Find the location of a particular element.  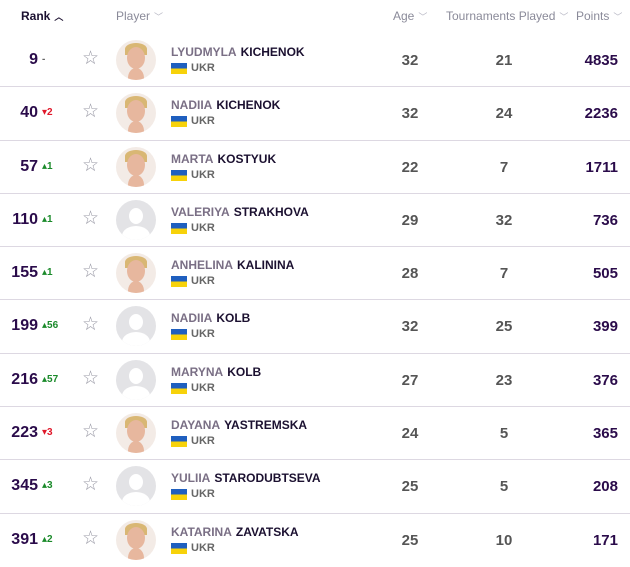

first-name: LYUDMYLA is located at coordinates (204, 52).